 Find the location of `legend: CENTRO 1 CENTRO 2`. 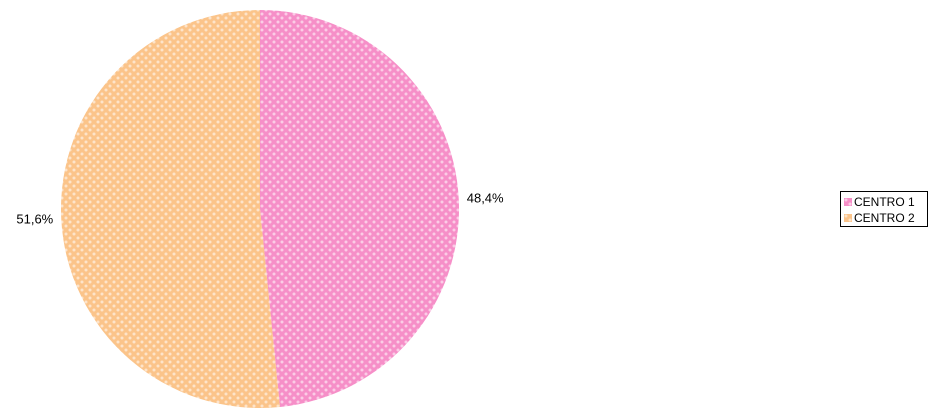

legend: CENTRO 1 CENTRO 2 is located at coordinates (884, 209).